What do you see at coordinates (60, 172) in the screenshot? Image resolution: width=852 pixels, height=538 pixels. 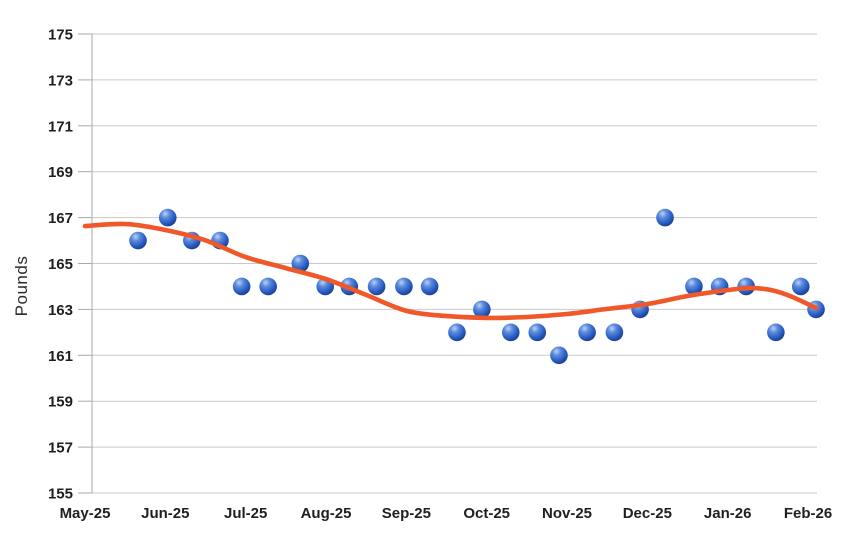 I see `y-tick-label-169: 169` at bounding box center [60, 172].